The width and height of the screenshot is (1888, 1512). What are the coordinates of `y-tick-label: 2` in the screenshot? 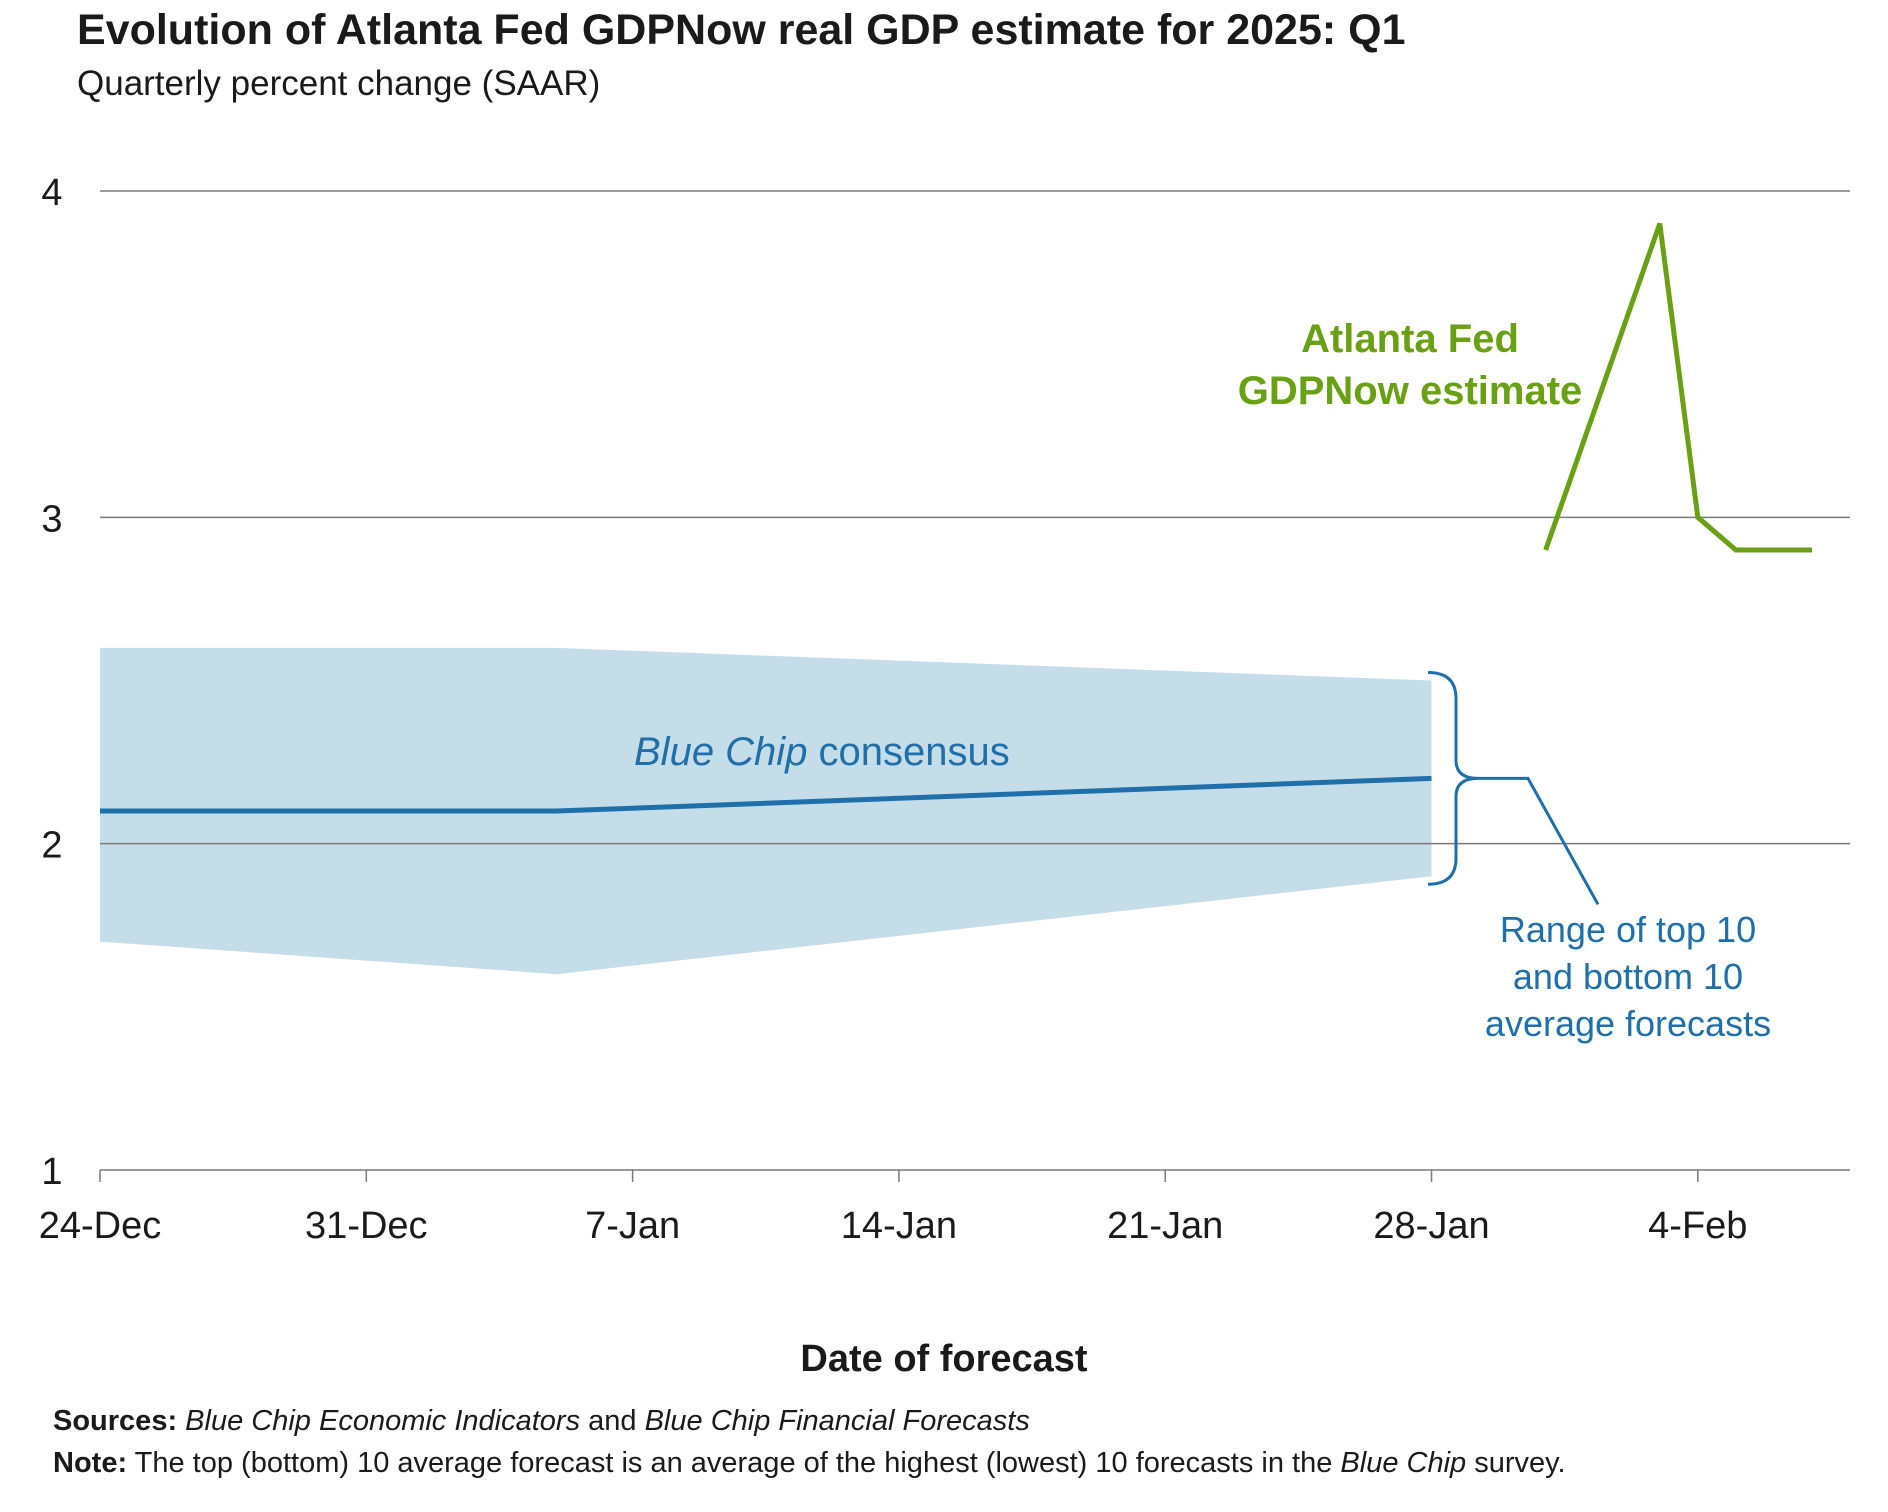 It's located at (51, 846).